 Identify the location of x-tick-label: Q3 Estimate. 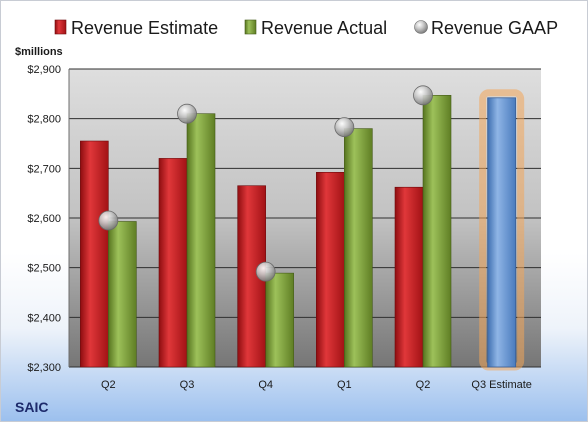
(501, 385).